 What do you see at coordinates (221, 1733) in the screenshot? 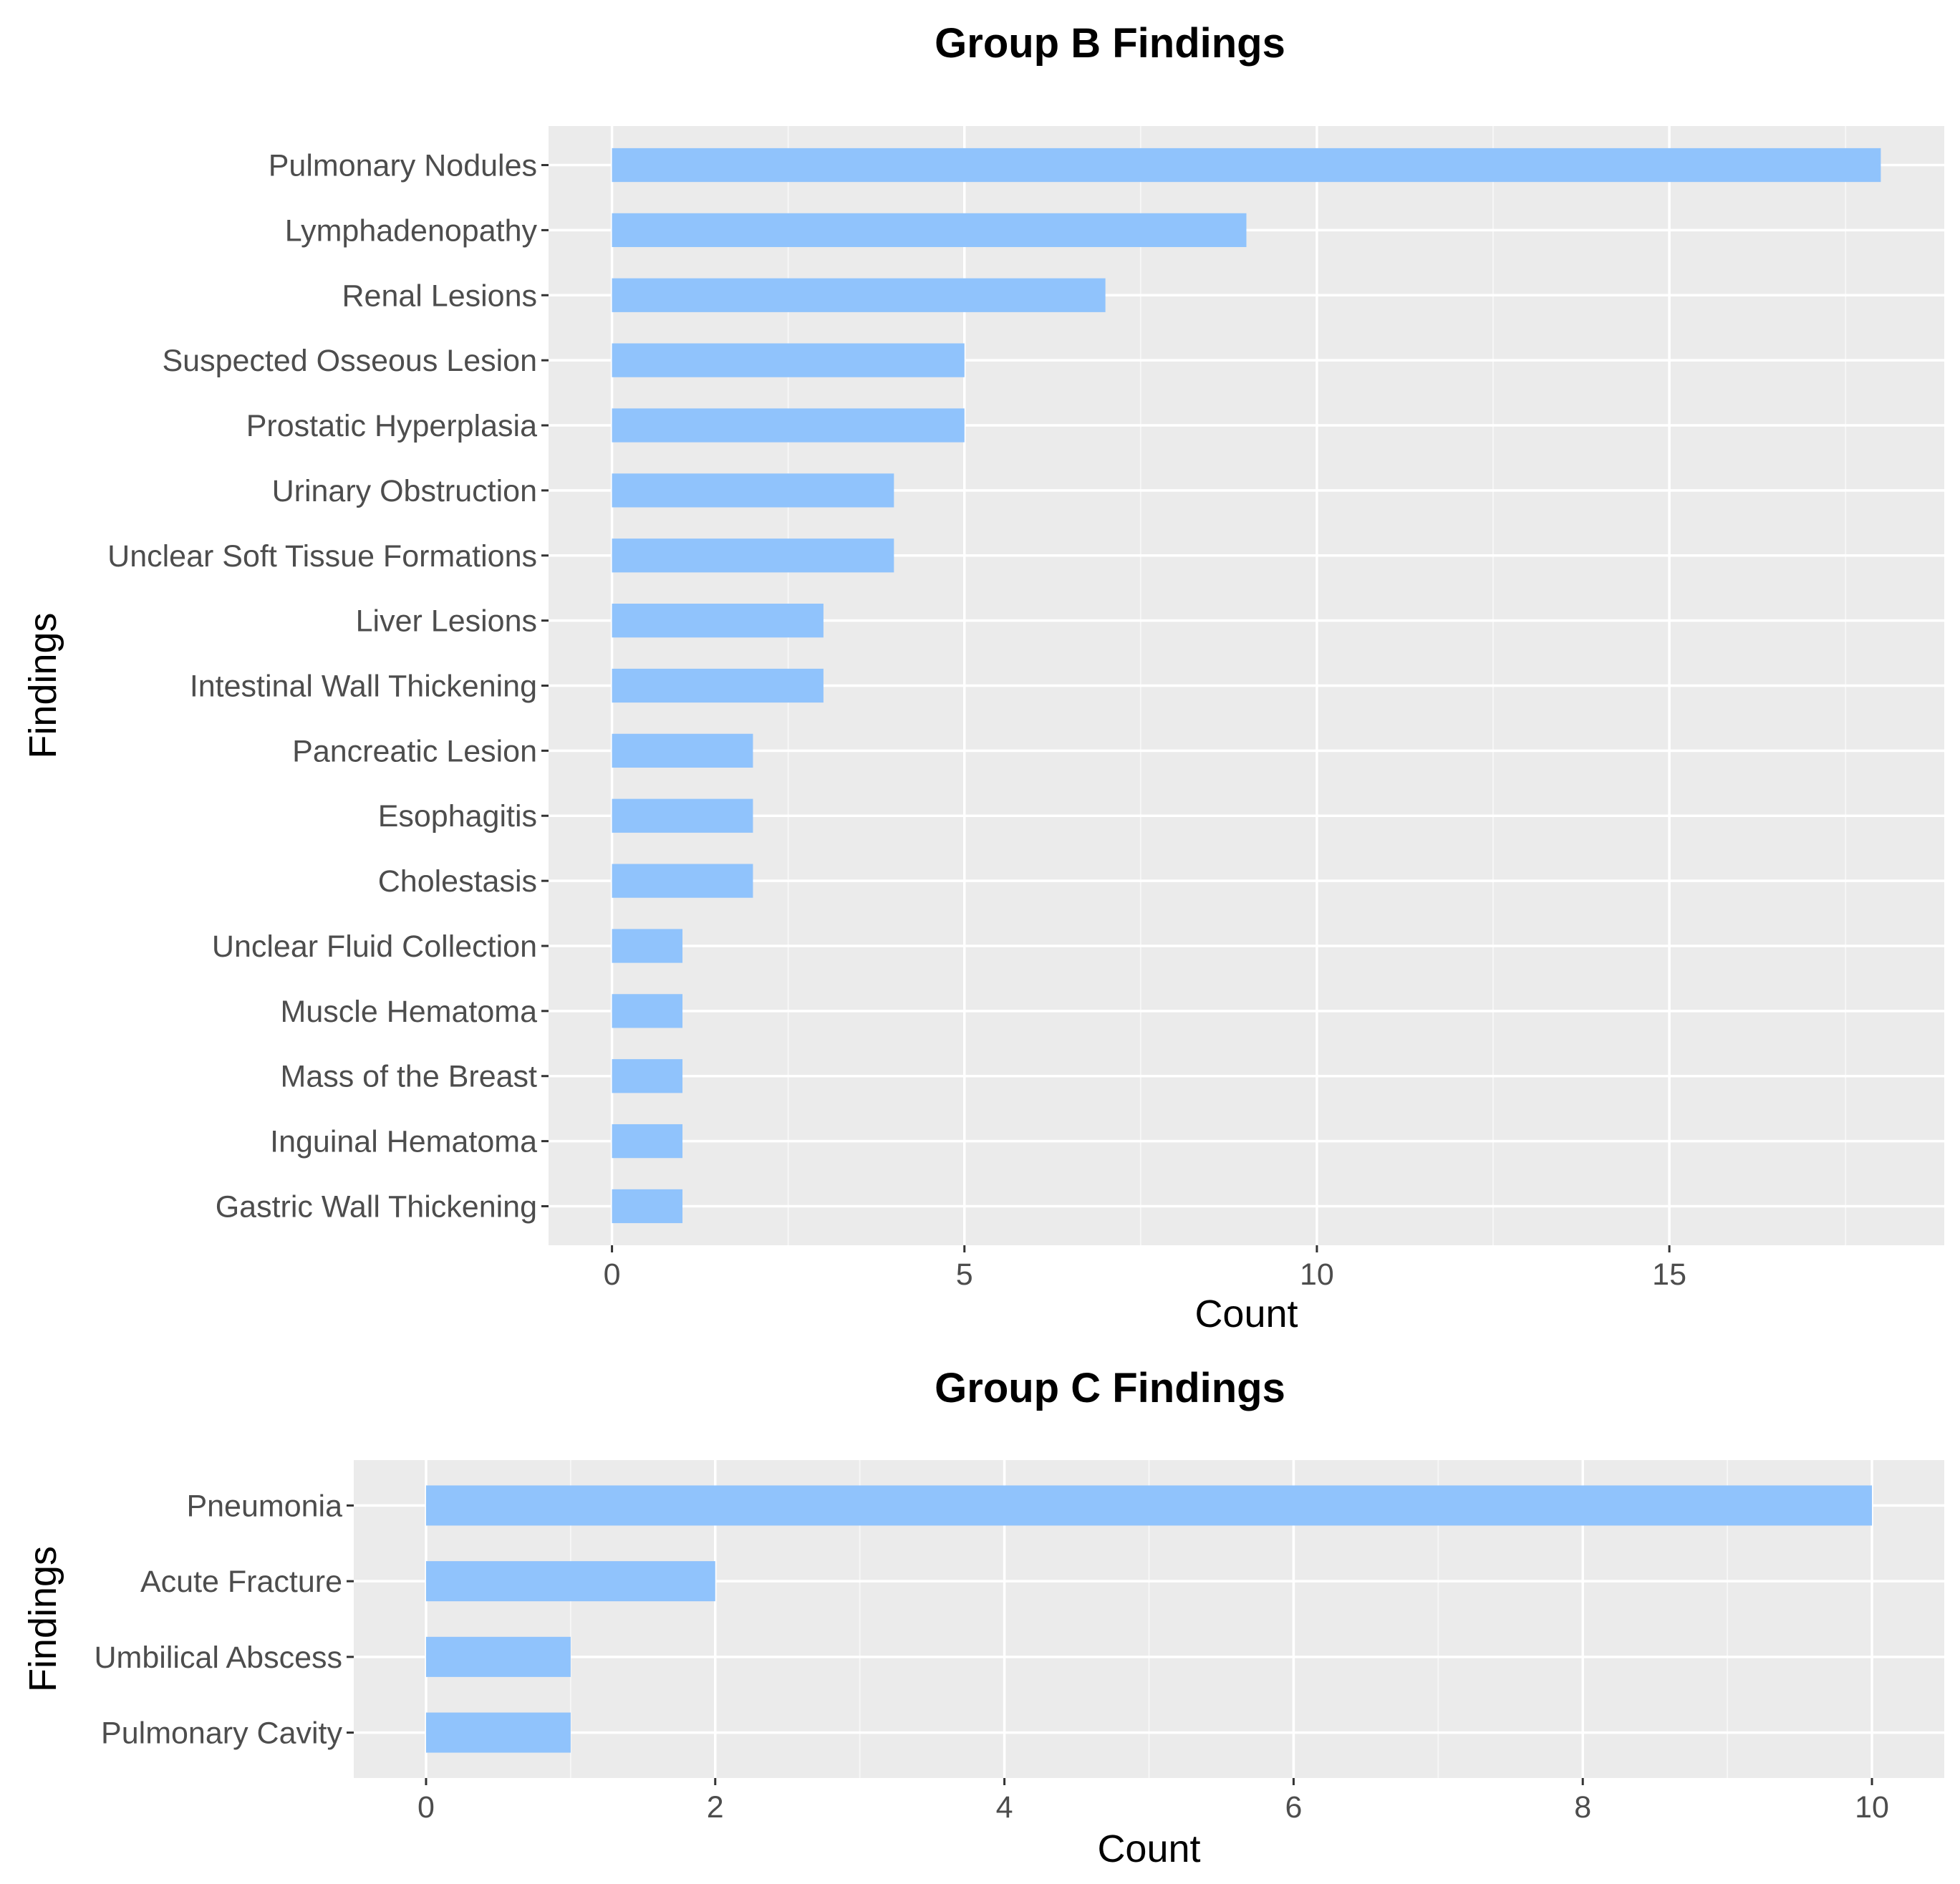
I see `group-c-category-label: Pulmonary Cavity` at bounding box center [221, 1733].